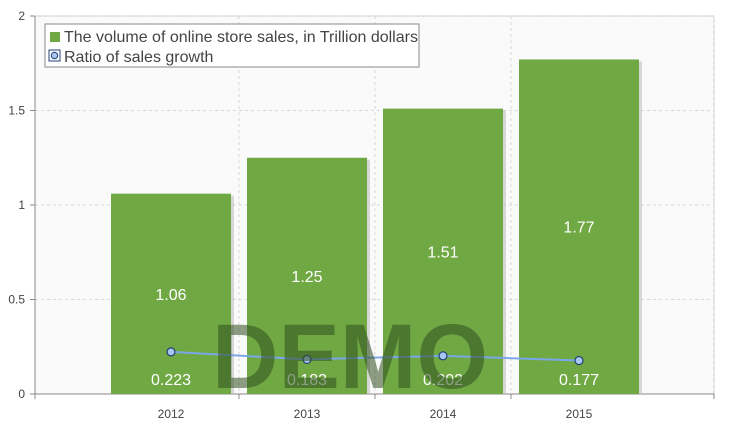 The height and width of the screenshot is (432, 729). What do you see at coordinates (307, 380) in the screenshot?
I see `ratio-value-label: 0.183` at bounding box center [307, 380].